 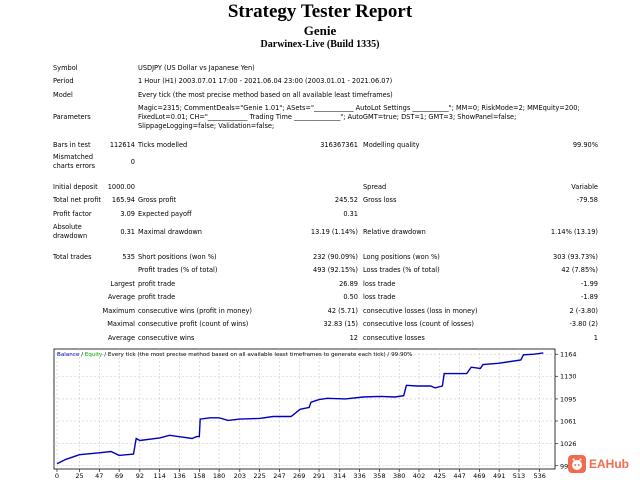 I want to click on stat-value: Variable, so click(x=584, y=187).